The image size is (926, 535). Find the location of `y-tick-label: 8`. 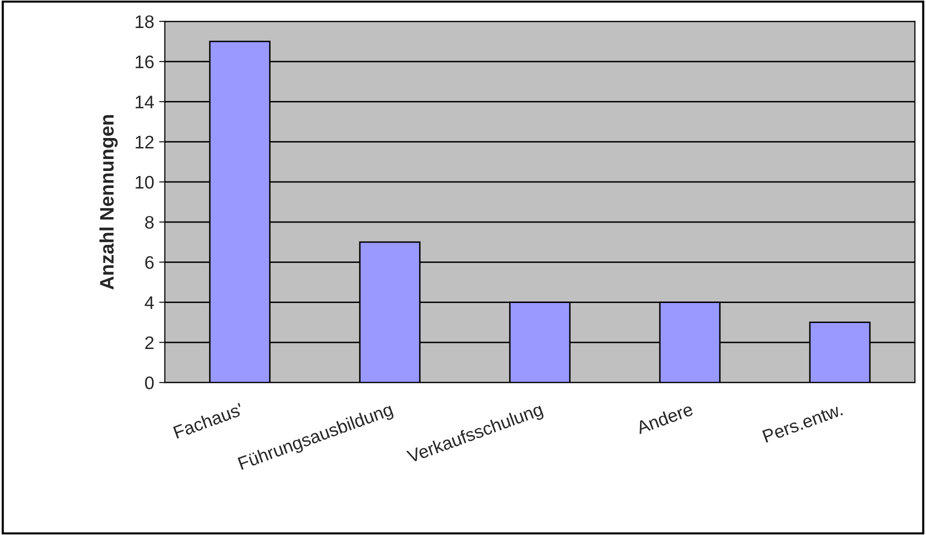

y-tick-label: 8 is located at coordinates (149, 222).